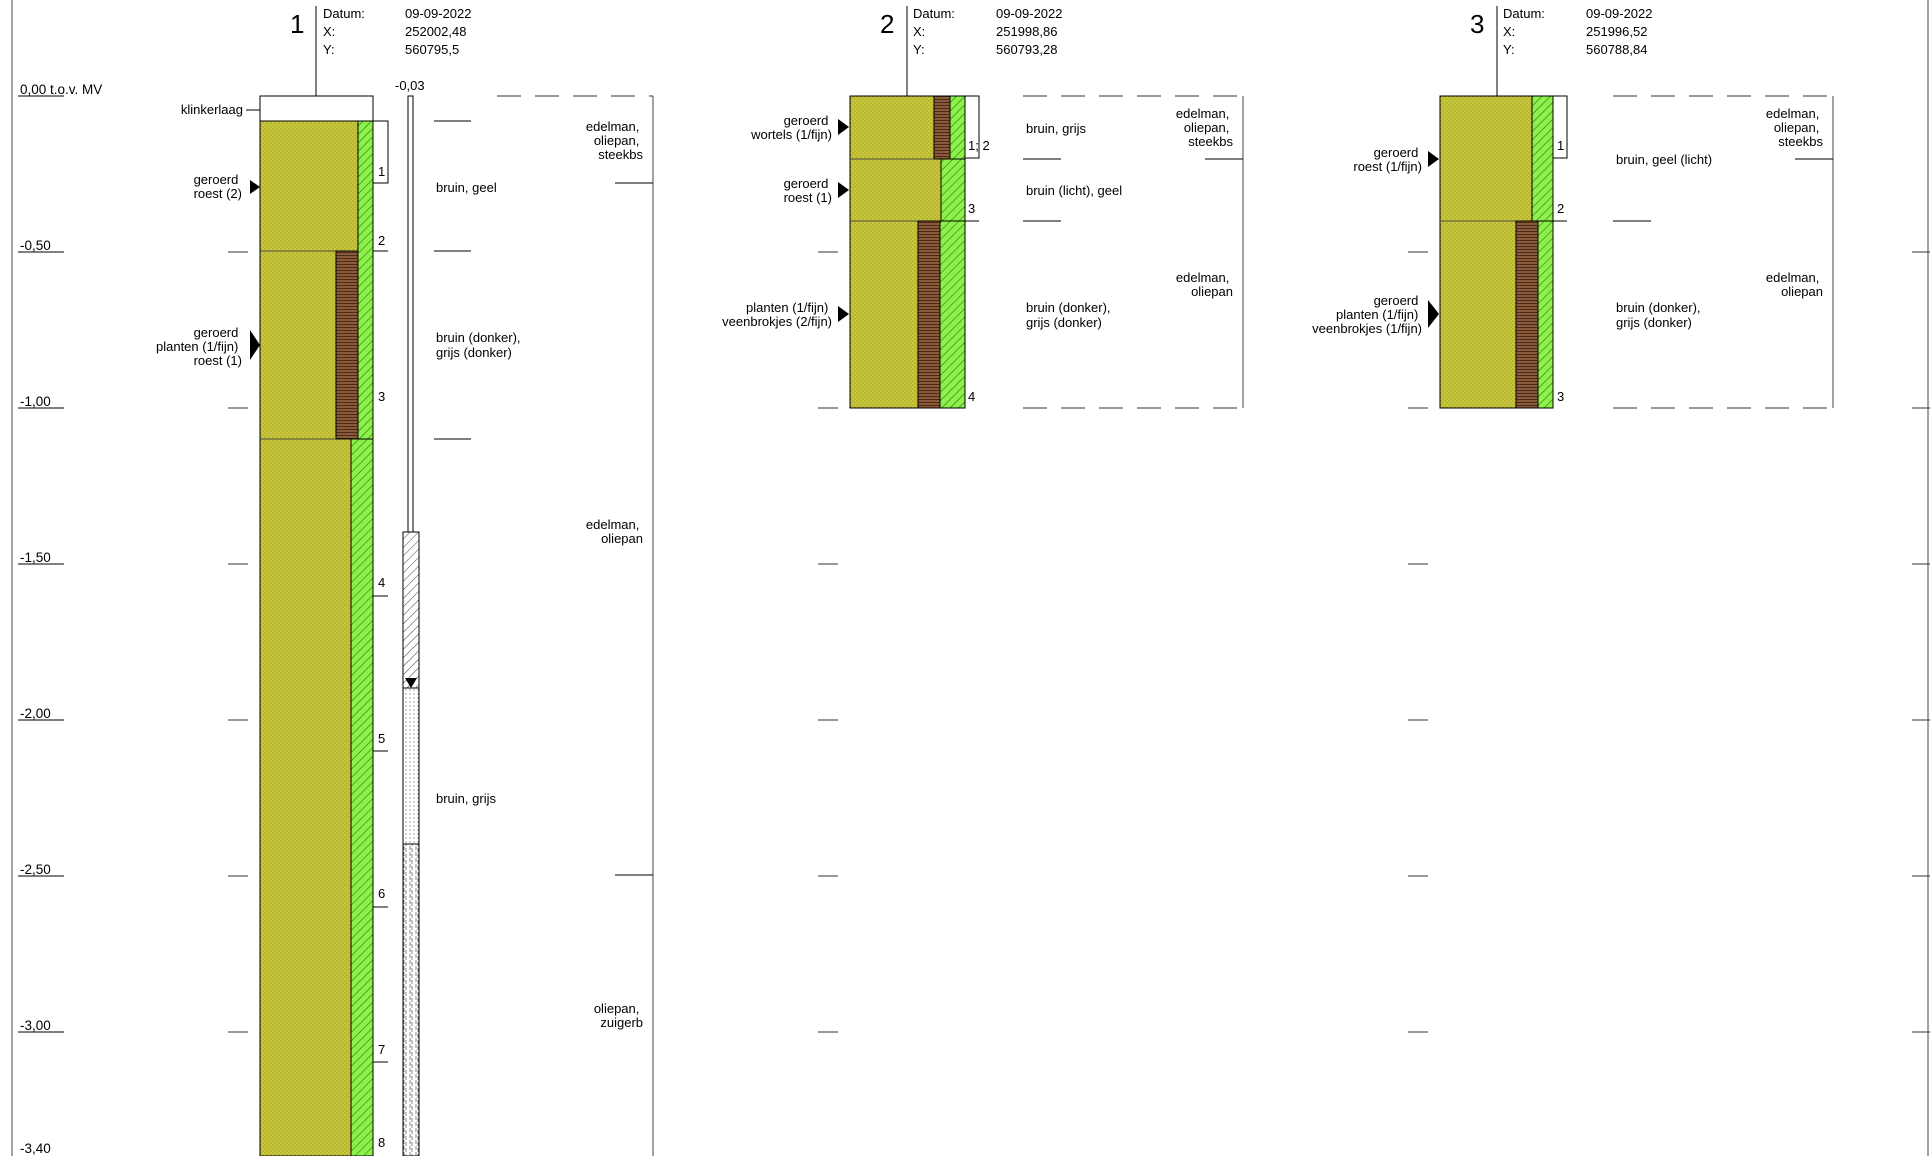 The height and width of the screenshot is (1156, 1932). Describe the element at coordinates (808, 190) in the screenshot. I see `boring-2-annotation-2: geroerd roest (1)` at that location.